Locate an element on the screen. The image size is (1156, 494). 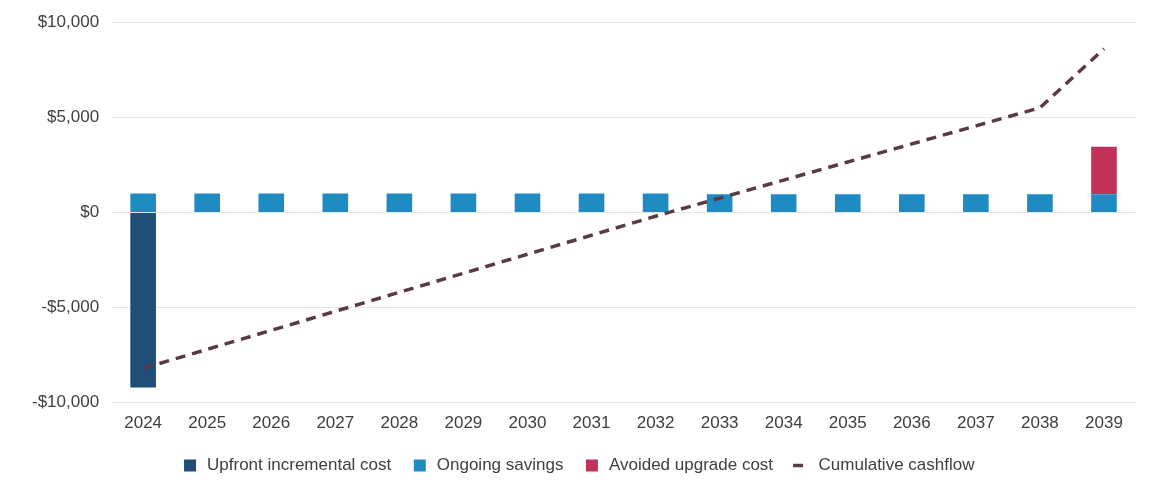
y-tick-label: $0 is located at coordinates (90, 212).